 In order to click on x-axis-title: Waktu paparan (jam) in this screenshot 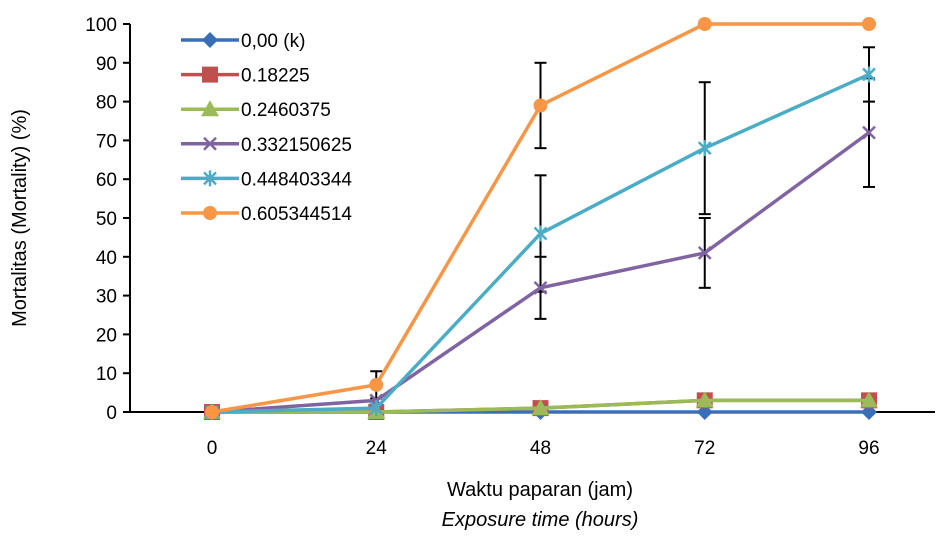, I will do `click(540, 490)`.